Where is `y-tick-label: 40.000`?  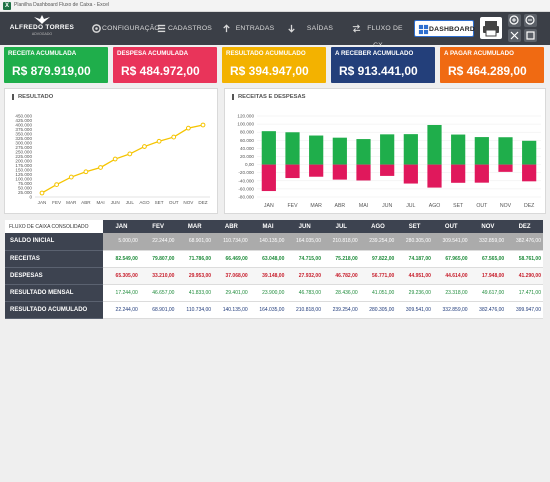
y-tick-label: 40.000 is located at coordinates (247, 148).